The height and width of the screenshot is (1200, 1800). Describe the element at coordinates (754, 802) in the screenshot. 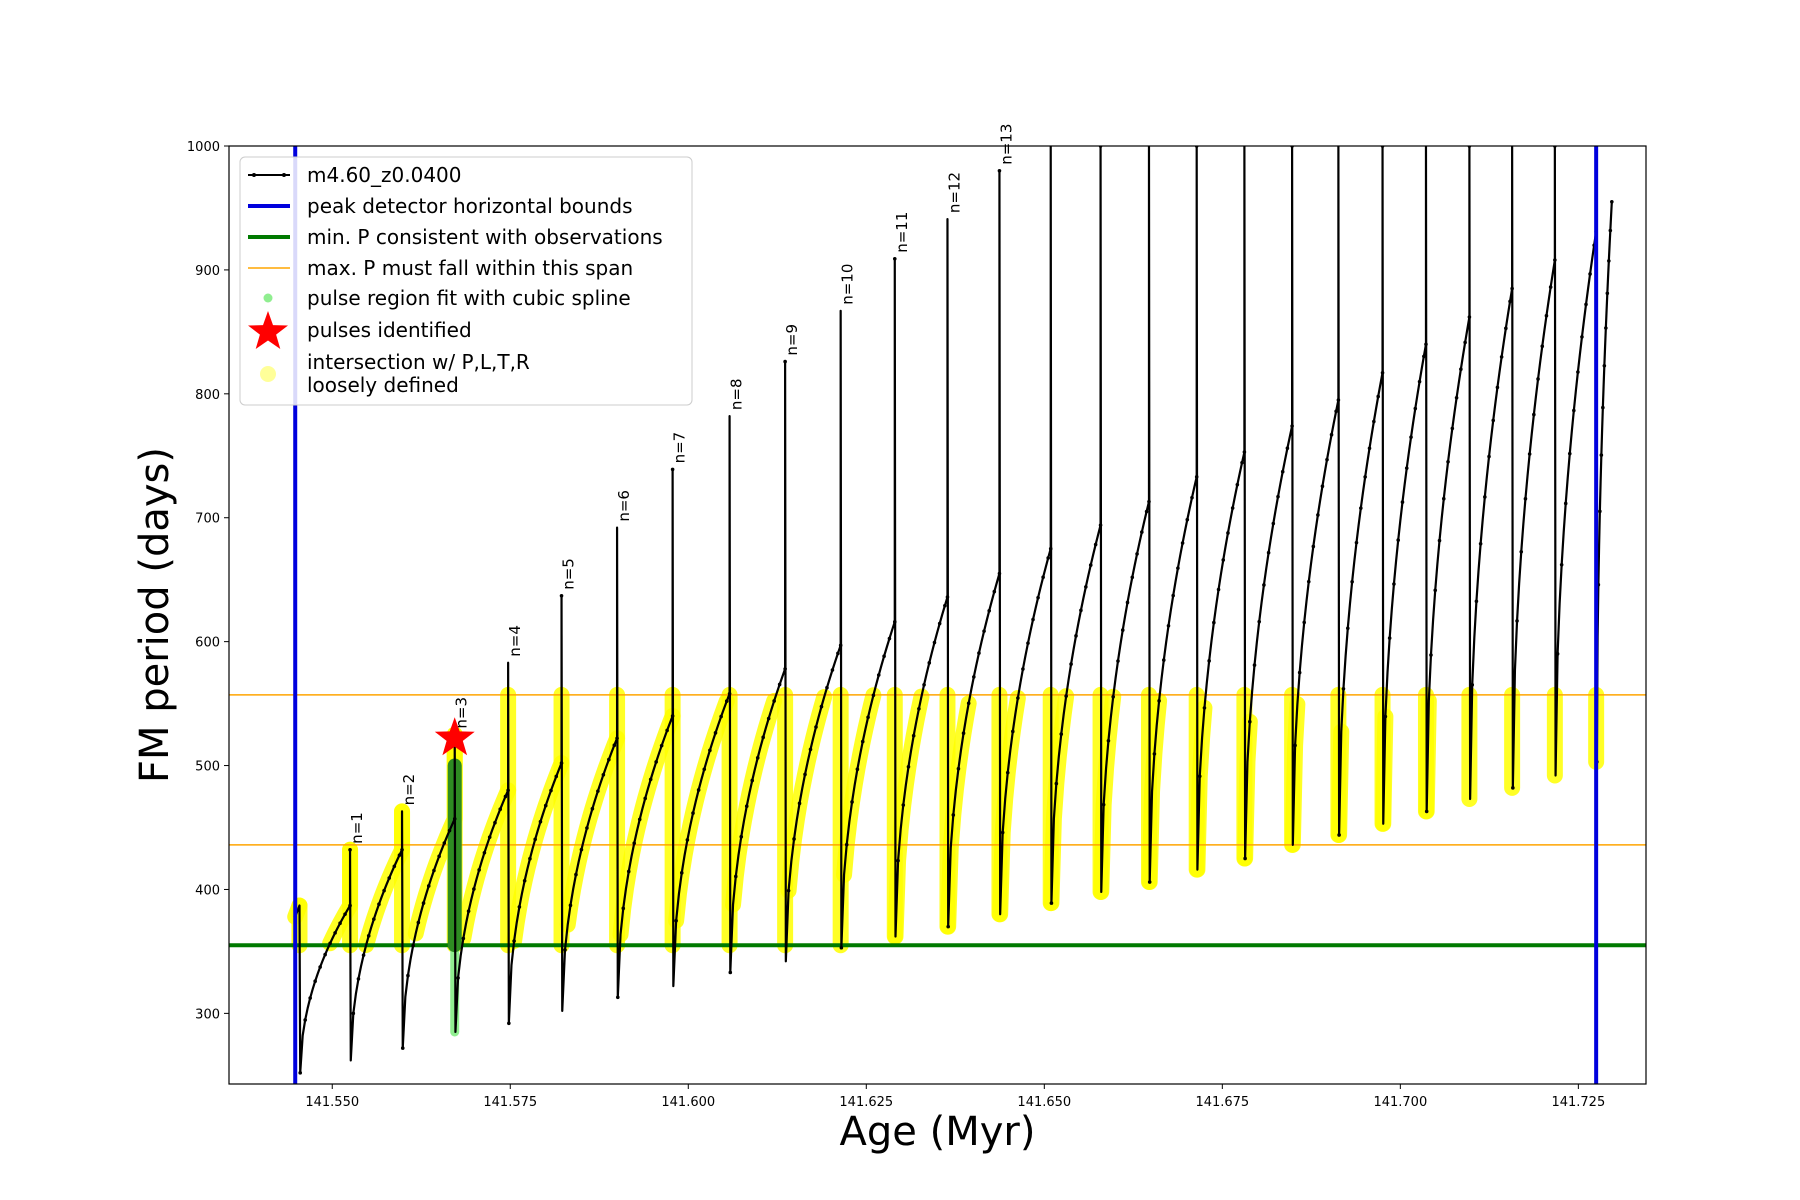

I see `intersection-segment` at that location.